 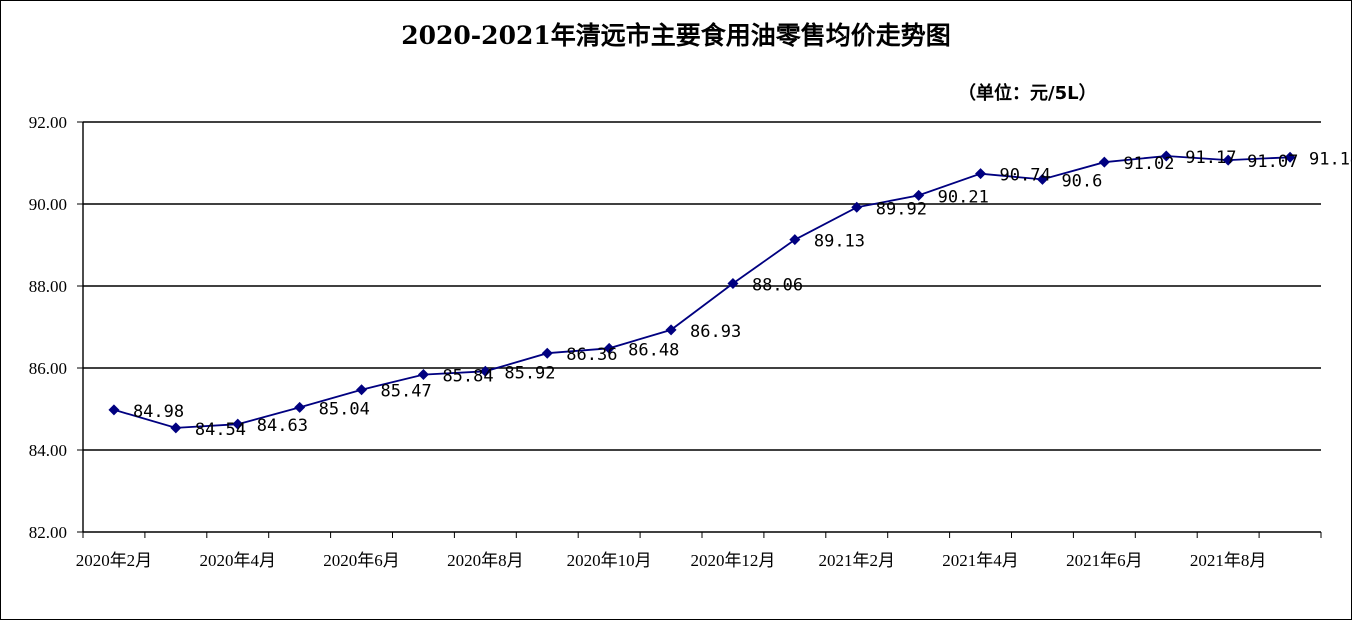 I want to click on y-tick-label: 92.00, so click(x=48, y=122).